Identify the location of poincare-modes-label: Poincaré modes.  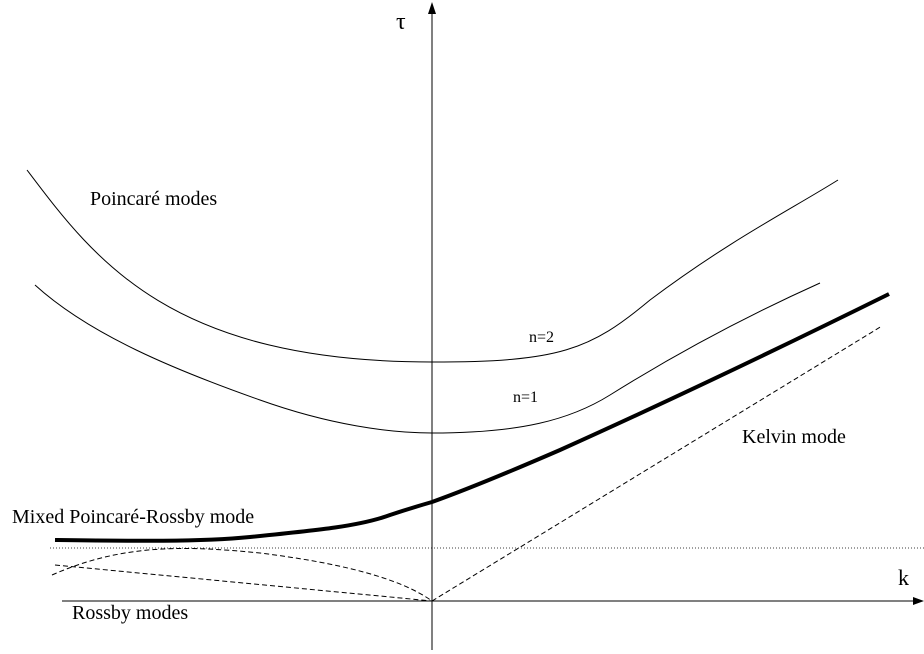
(153, 199).